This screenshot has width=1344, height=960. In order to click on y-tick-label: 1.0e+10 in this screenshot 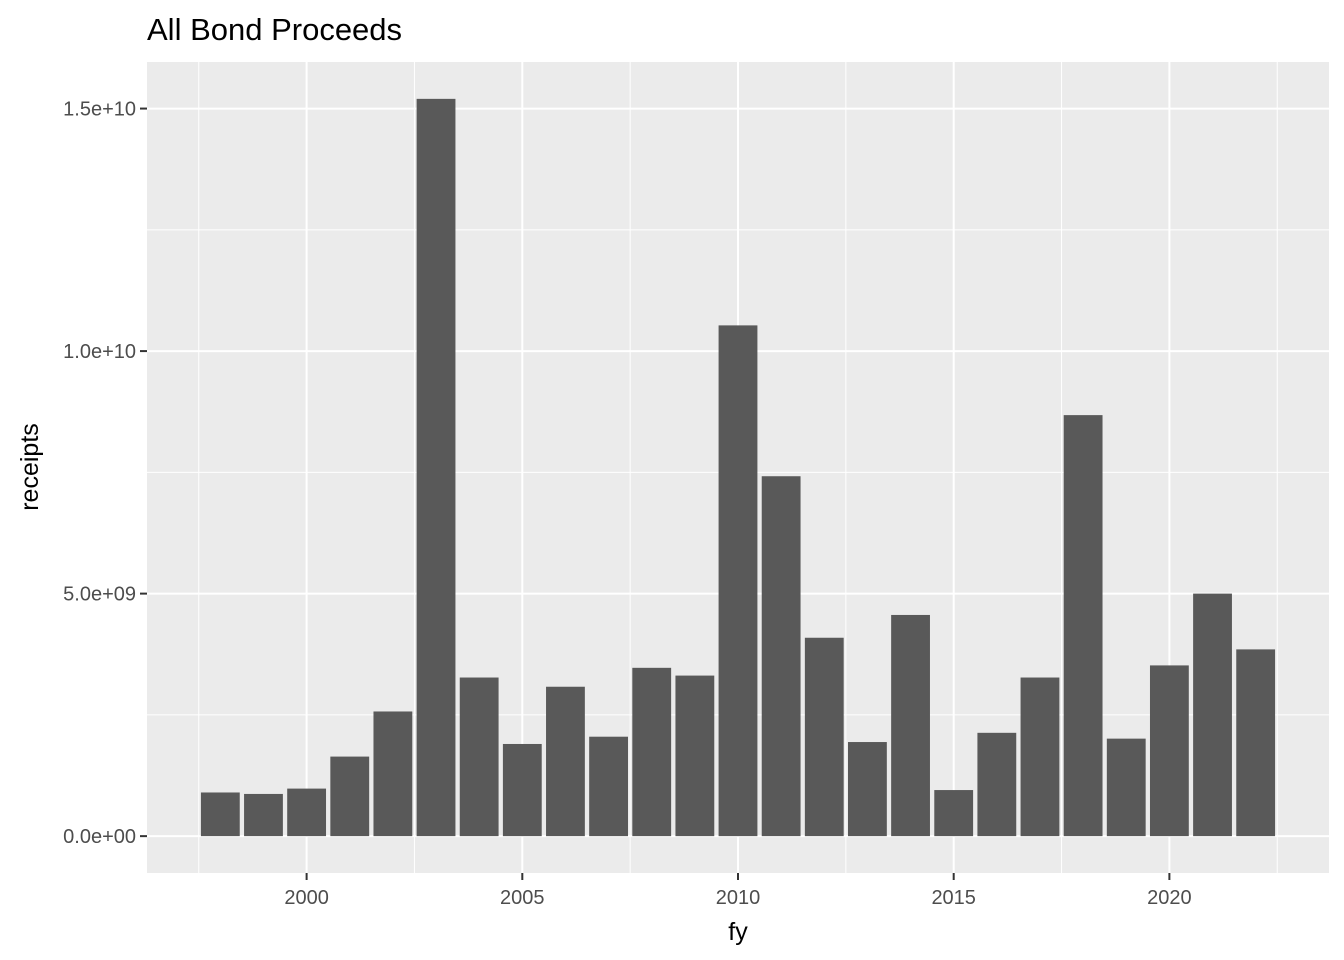, I will do `click(99, 352)`.